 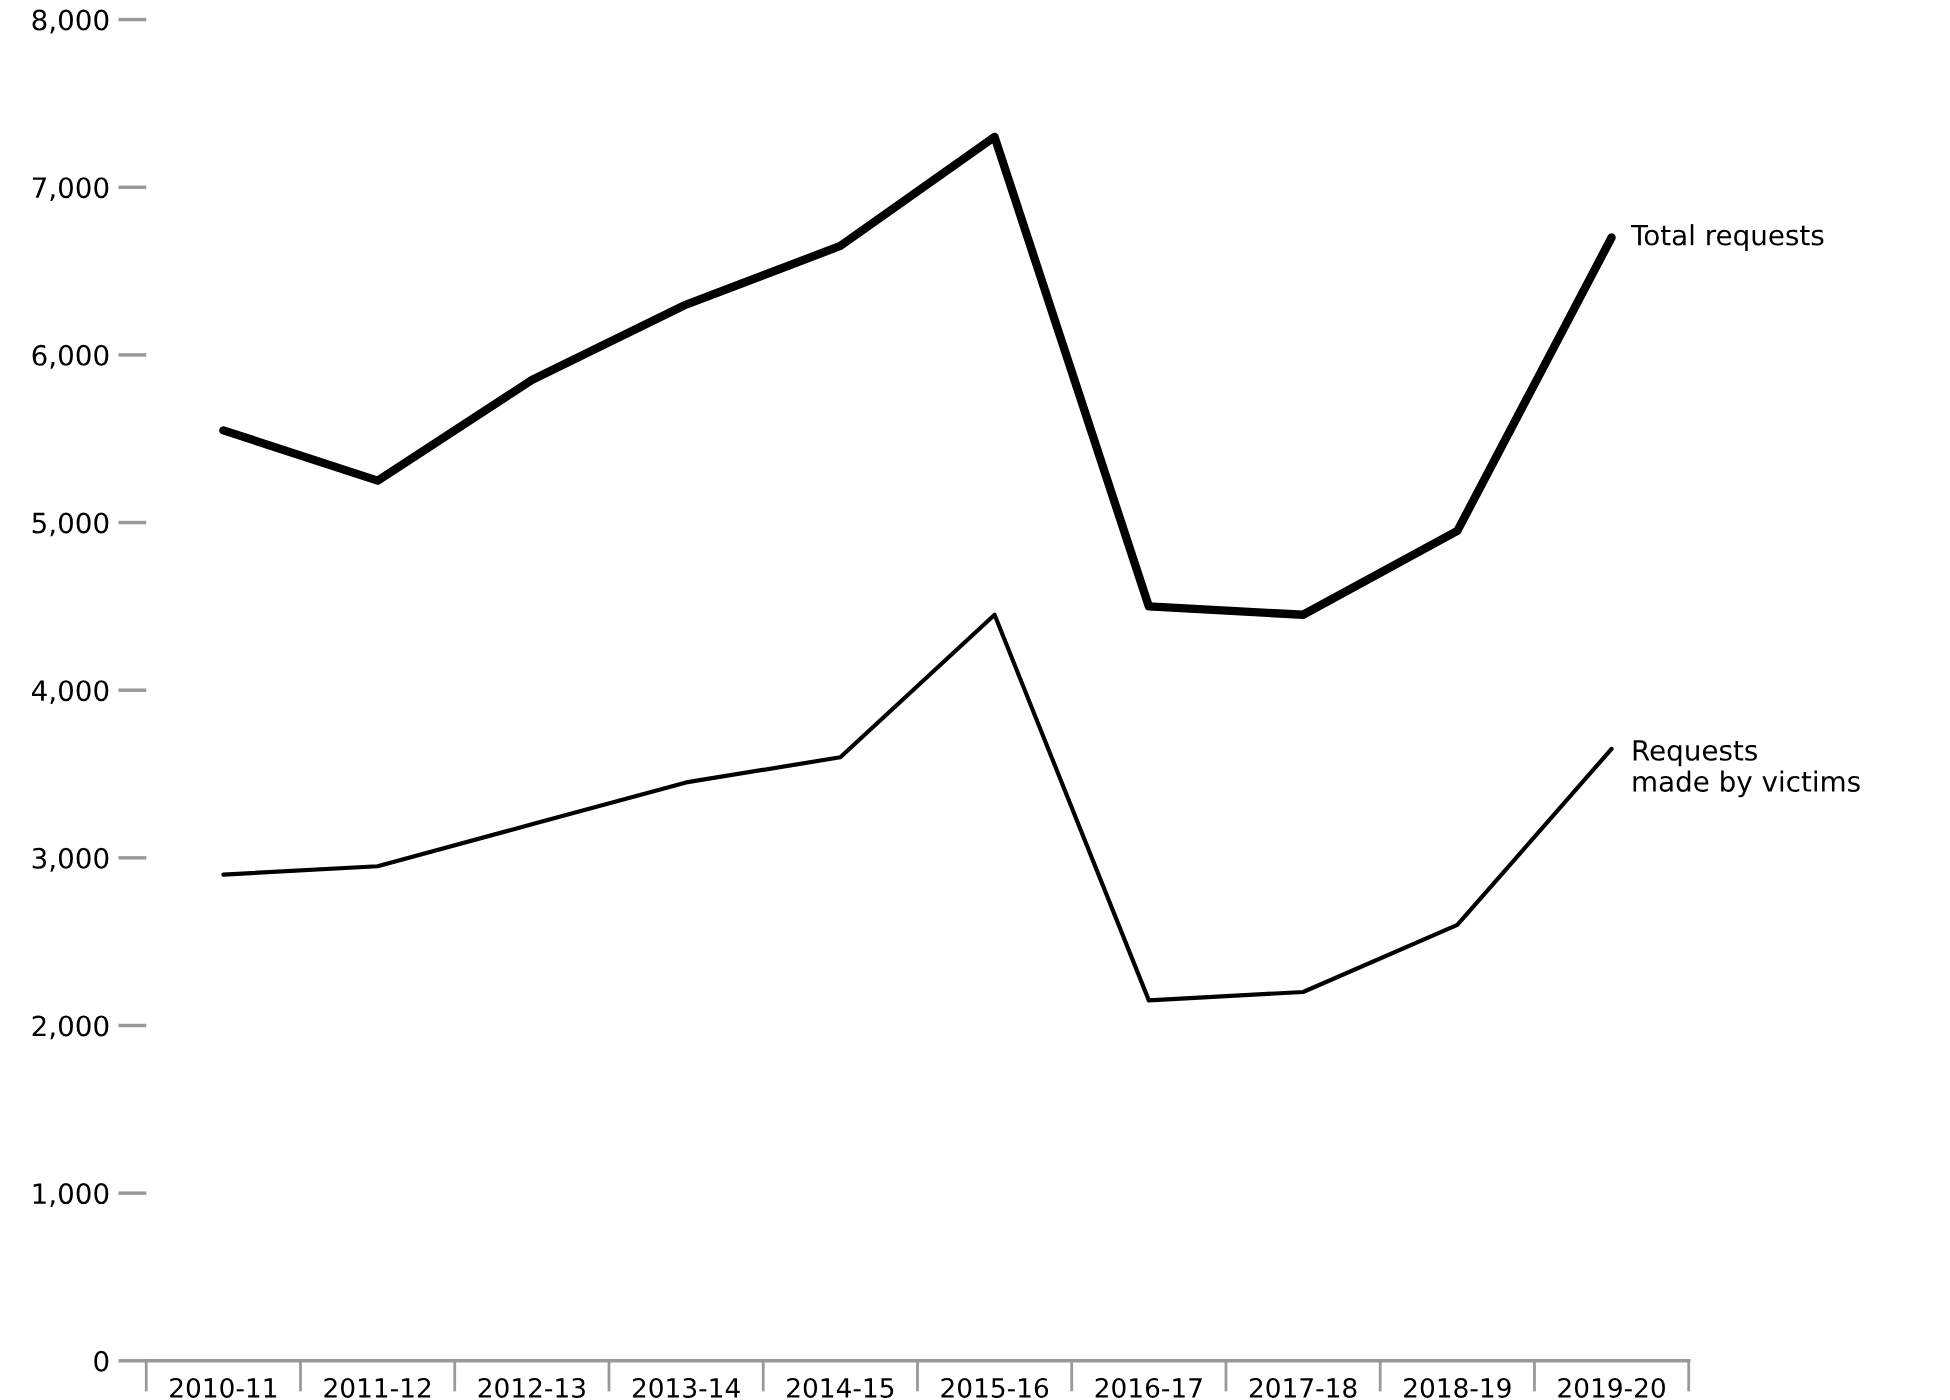 I want to click on series-label: Total requests, so click(x=1727, y=237).